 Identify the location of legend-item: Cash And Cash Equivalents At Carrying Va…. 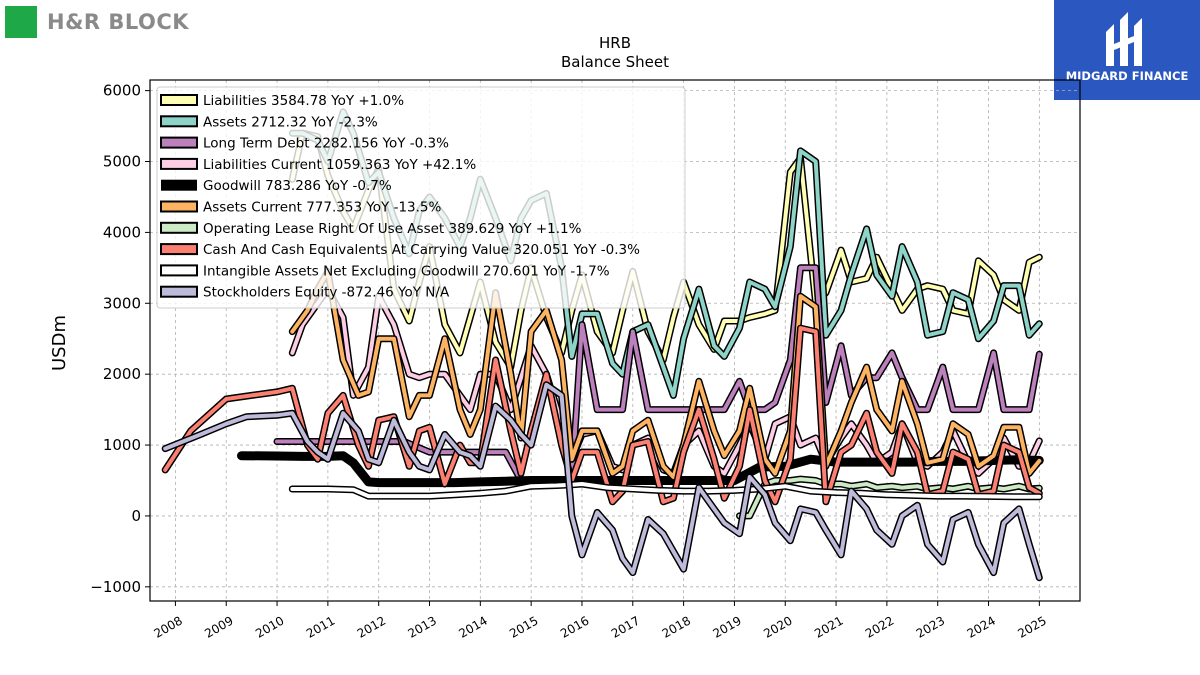
(400, 250).